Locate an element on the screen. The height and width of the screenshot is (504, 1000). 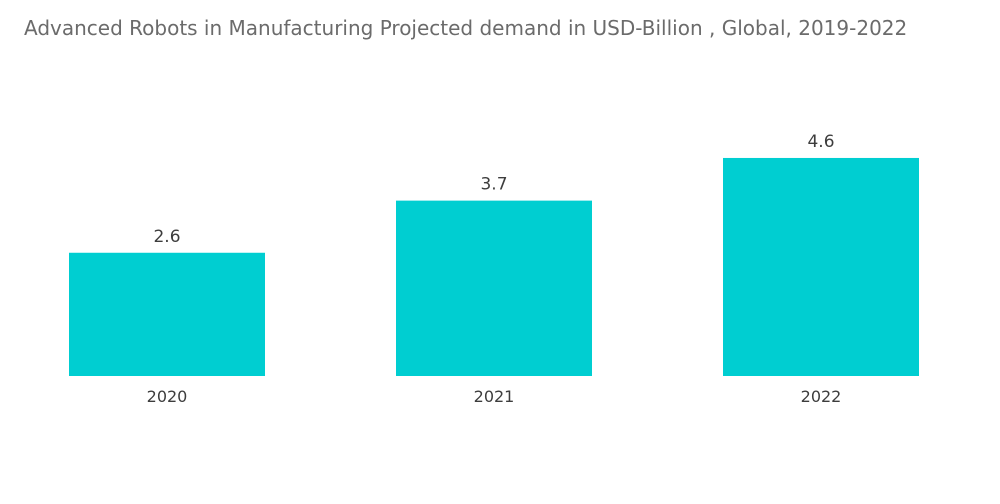
x-tick-label-2022: 2022 is located at coordinates (821, 396).